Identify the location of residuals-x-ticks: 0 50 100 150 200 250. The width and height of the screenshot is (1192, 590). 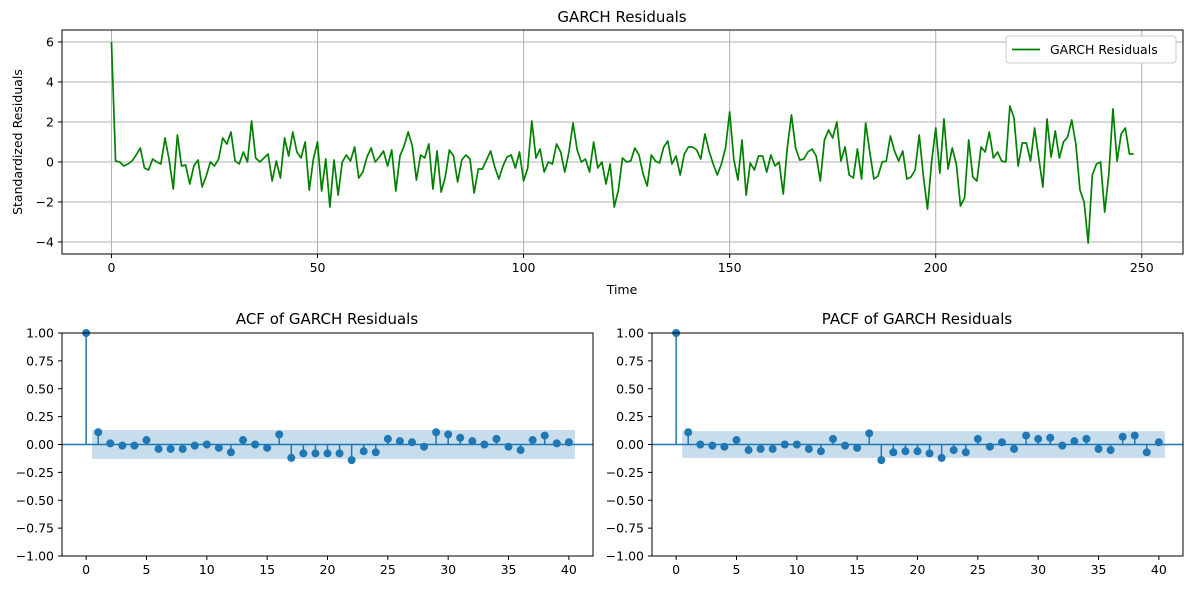
(630, 264).